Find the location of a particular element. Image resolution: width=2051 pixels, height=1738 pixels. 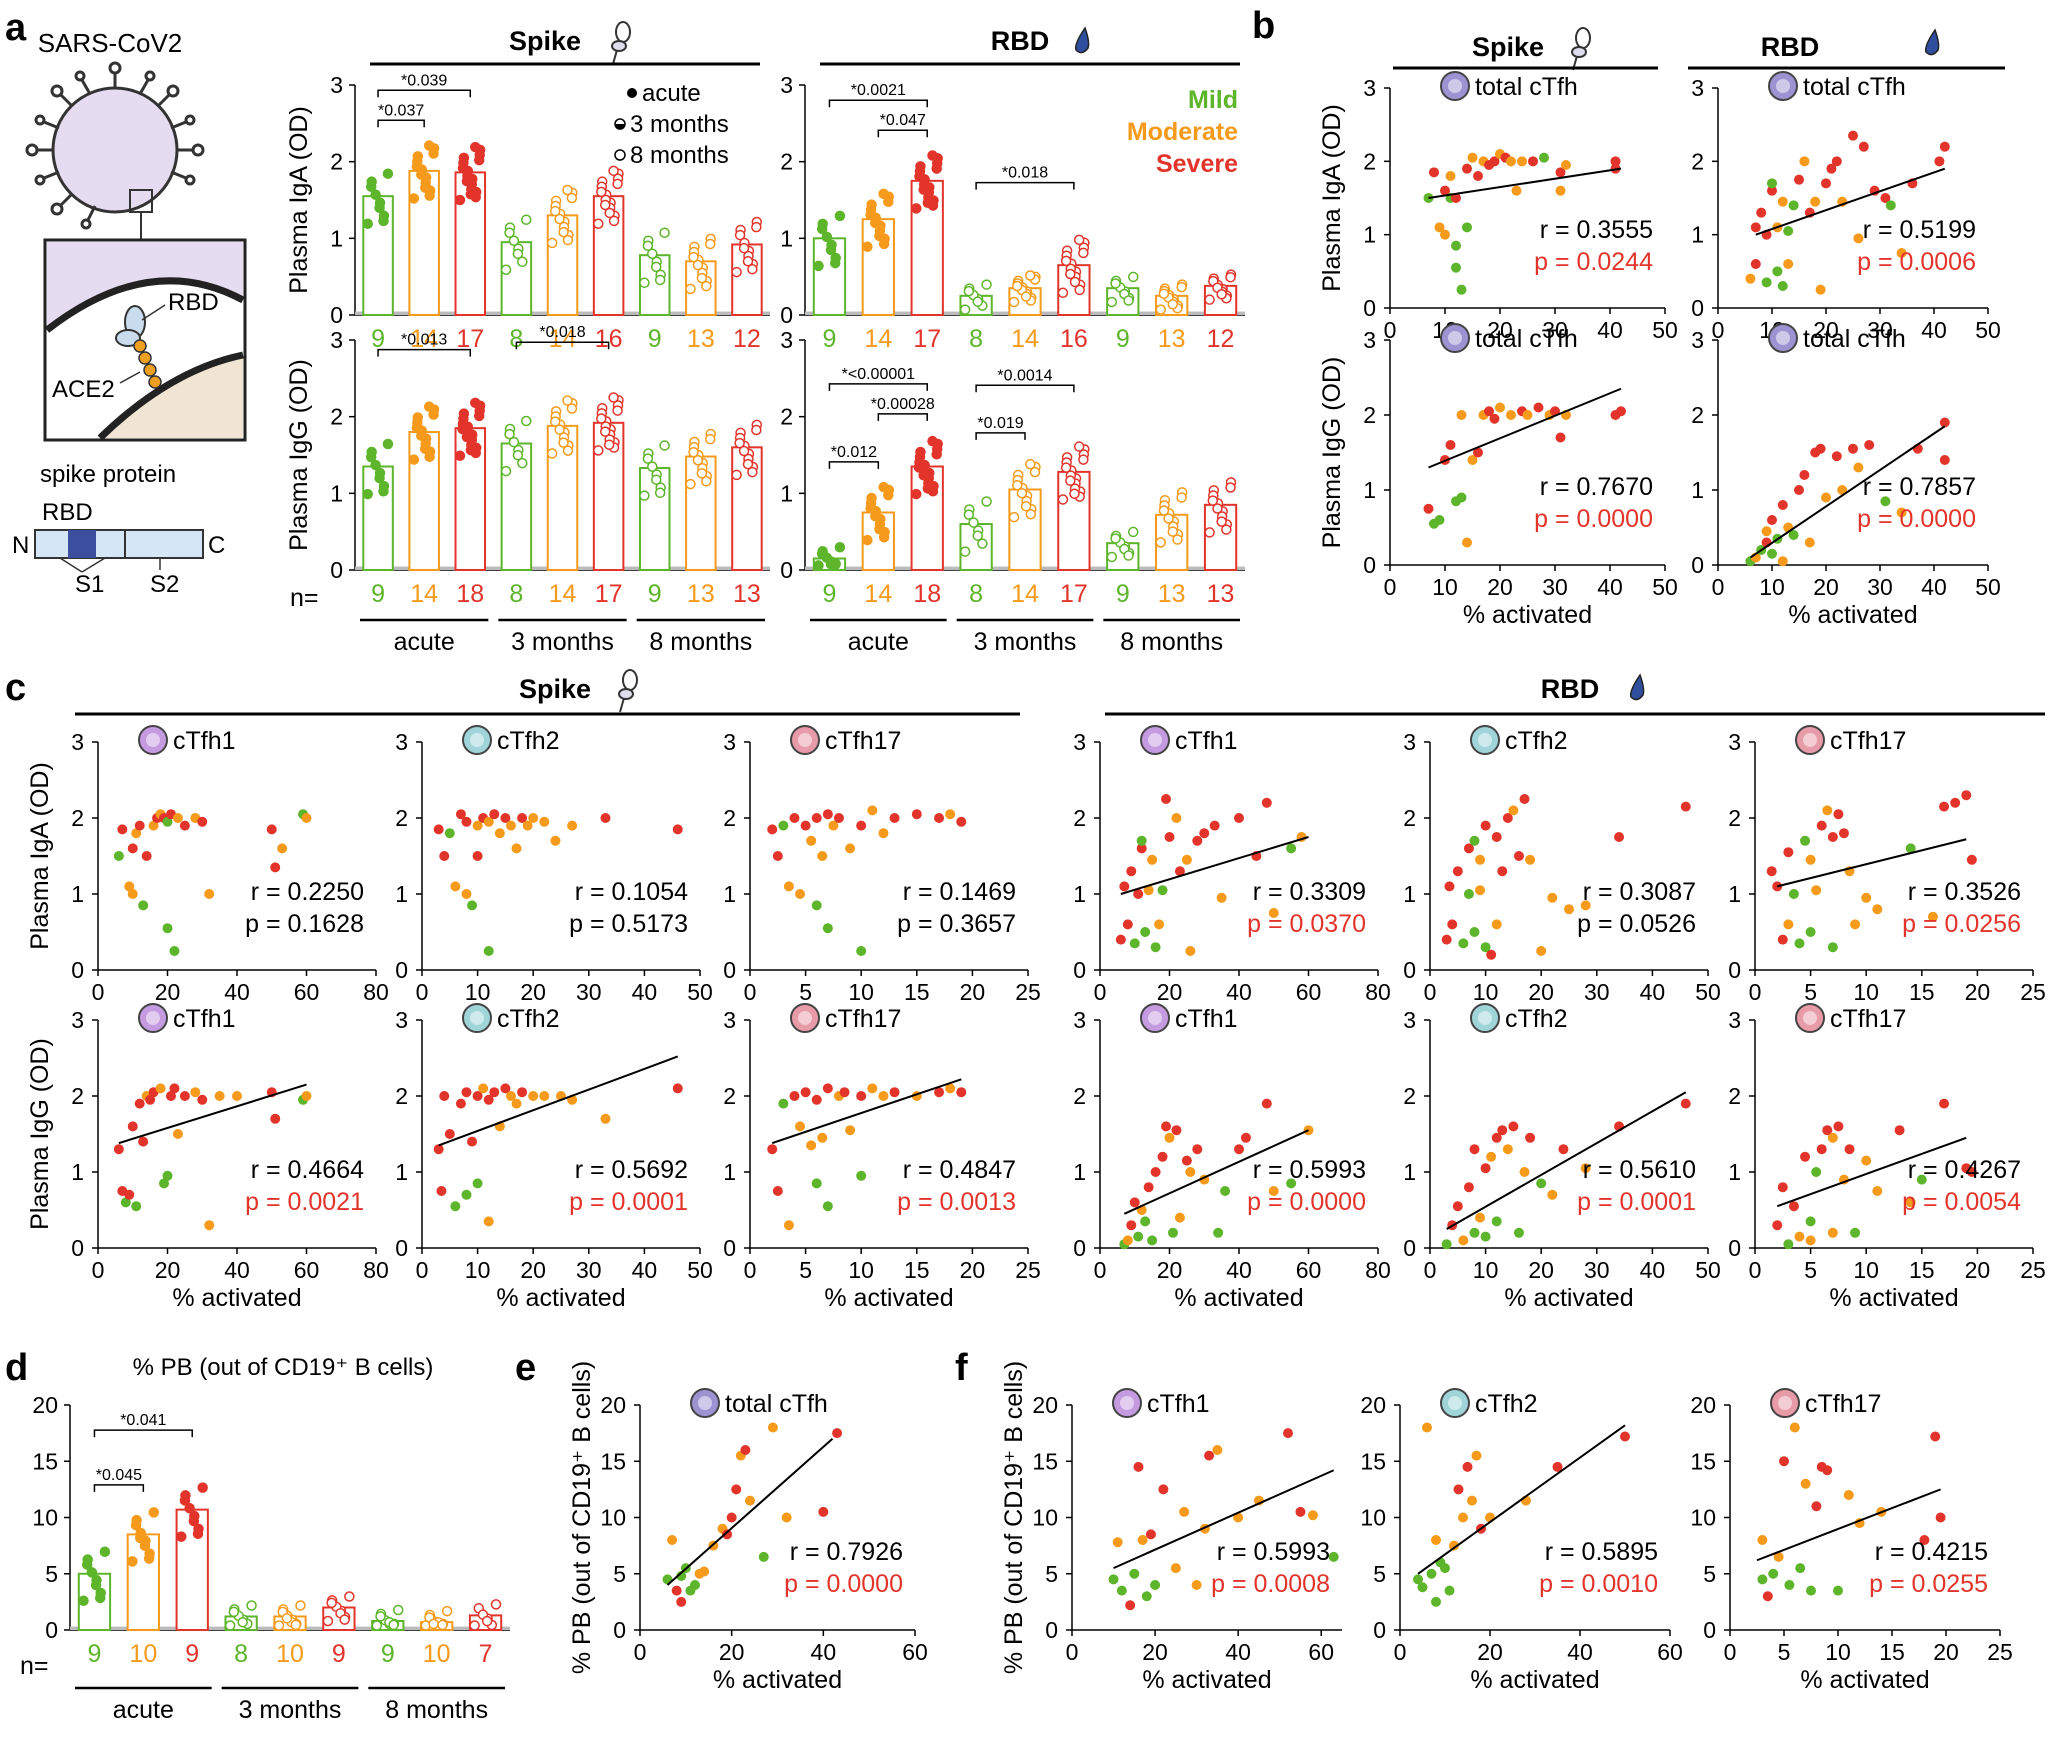

y-tick-label: 15 is located at coordinates (45, 1461).